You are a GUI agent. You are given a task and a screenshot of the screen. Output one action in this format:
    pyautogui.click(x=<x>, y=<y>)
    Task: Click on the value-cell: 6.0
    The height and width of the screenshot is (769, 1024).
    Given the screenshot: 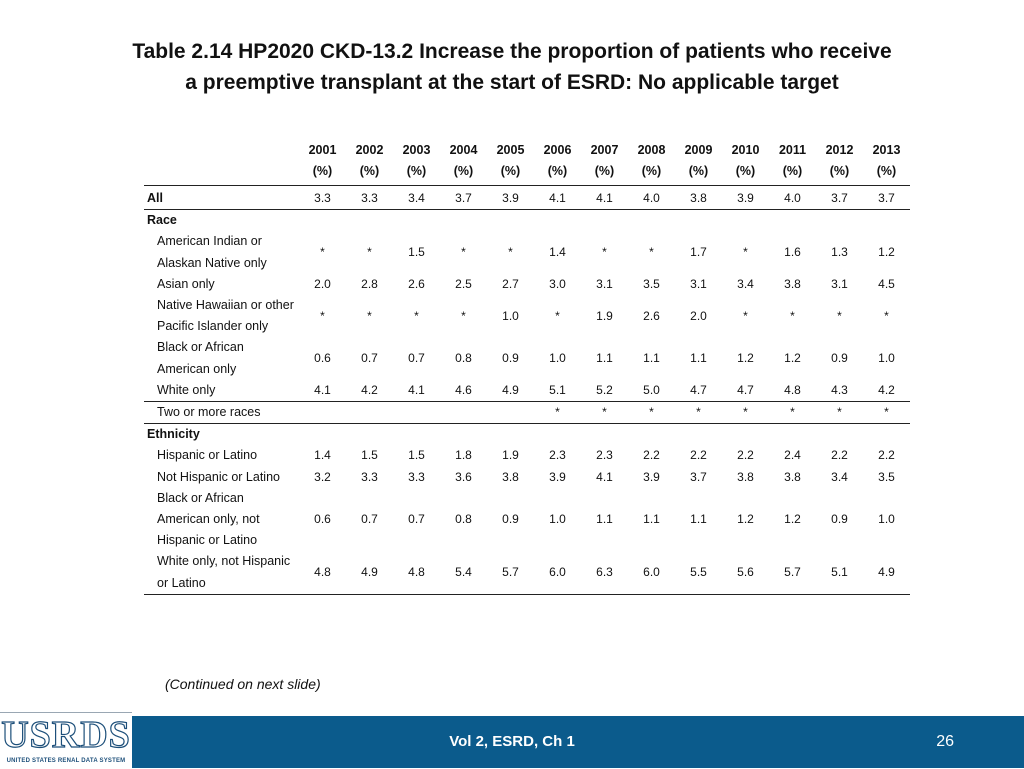 What is the action you would take?
    pyautogui.click(x=651, y=573)
    